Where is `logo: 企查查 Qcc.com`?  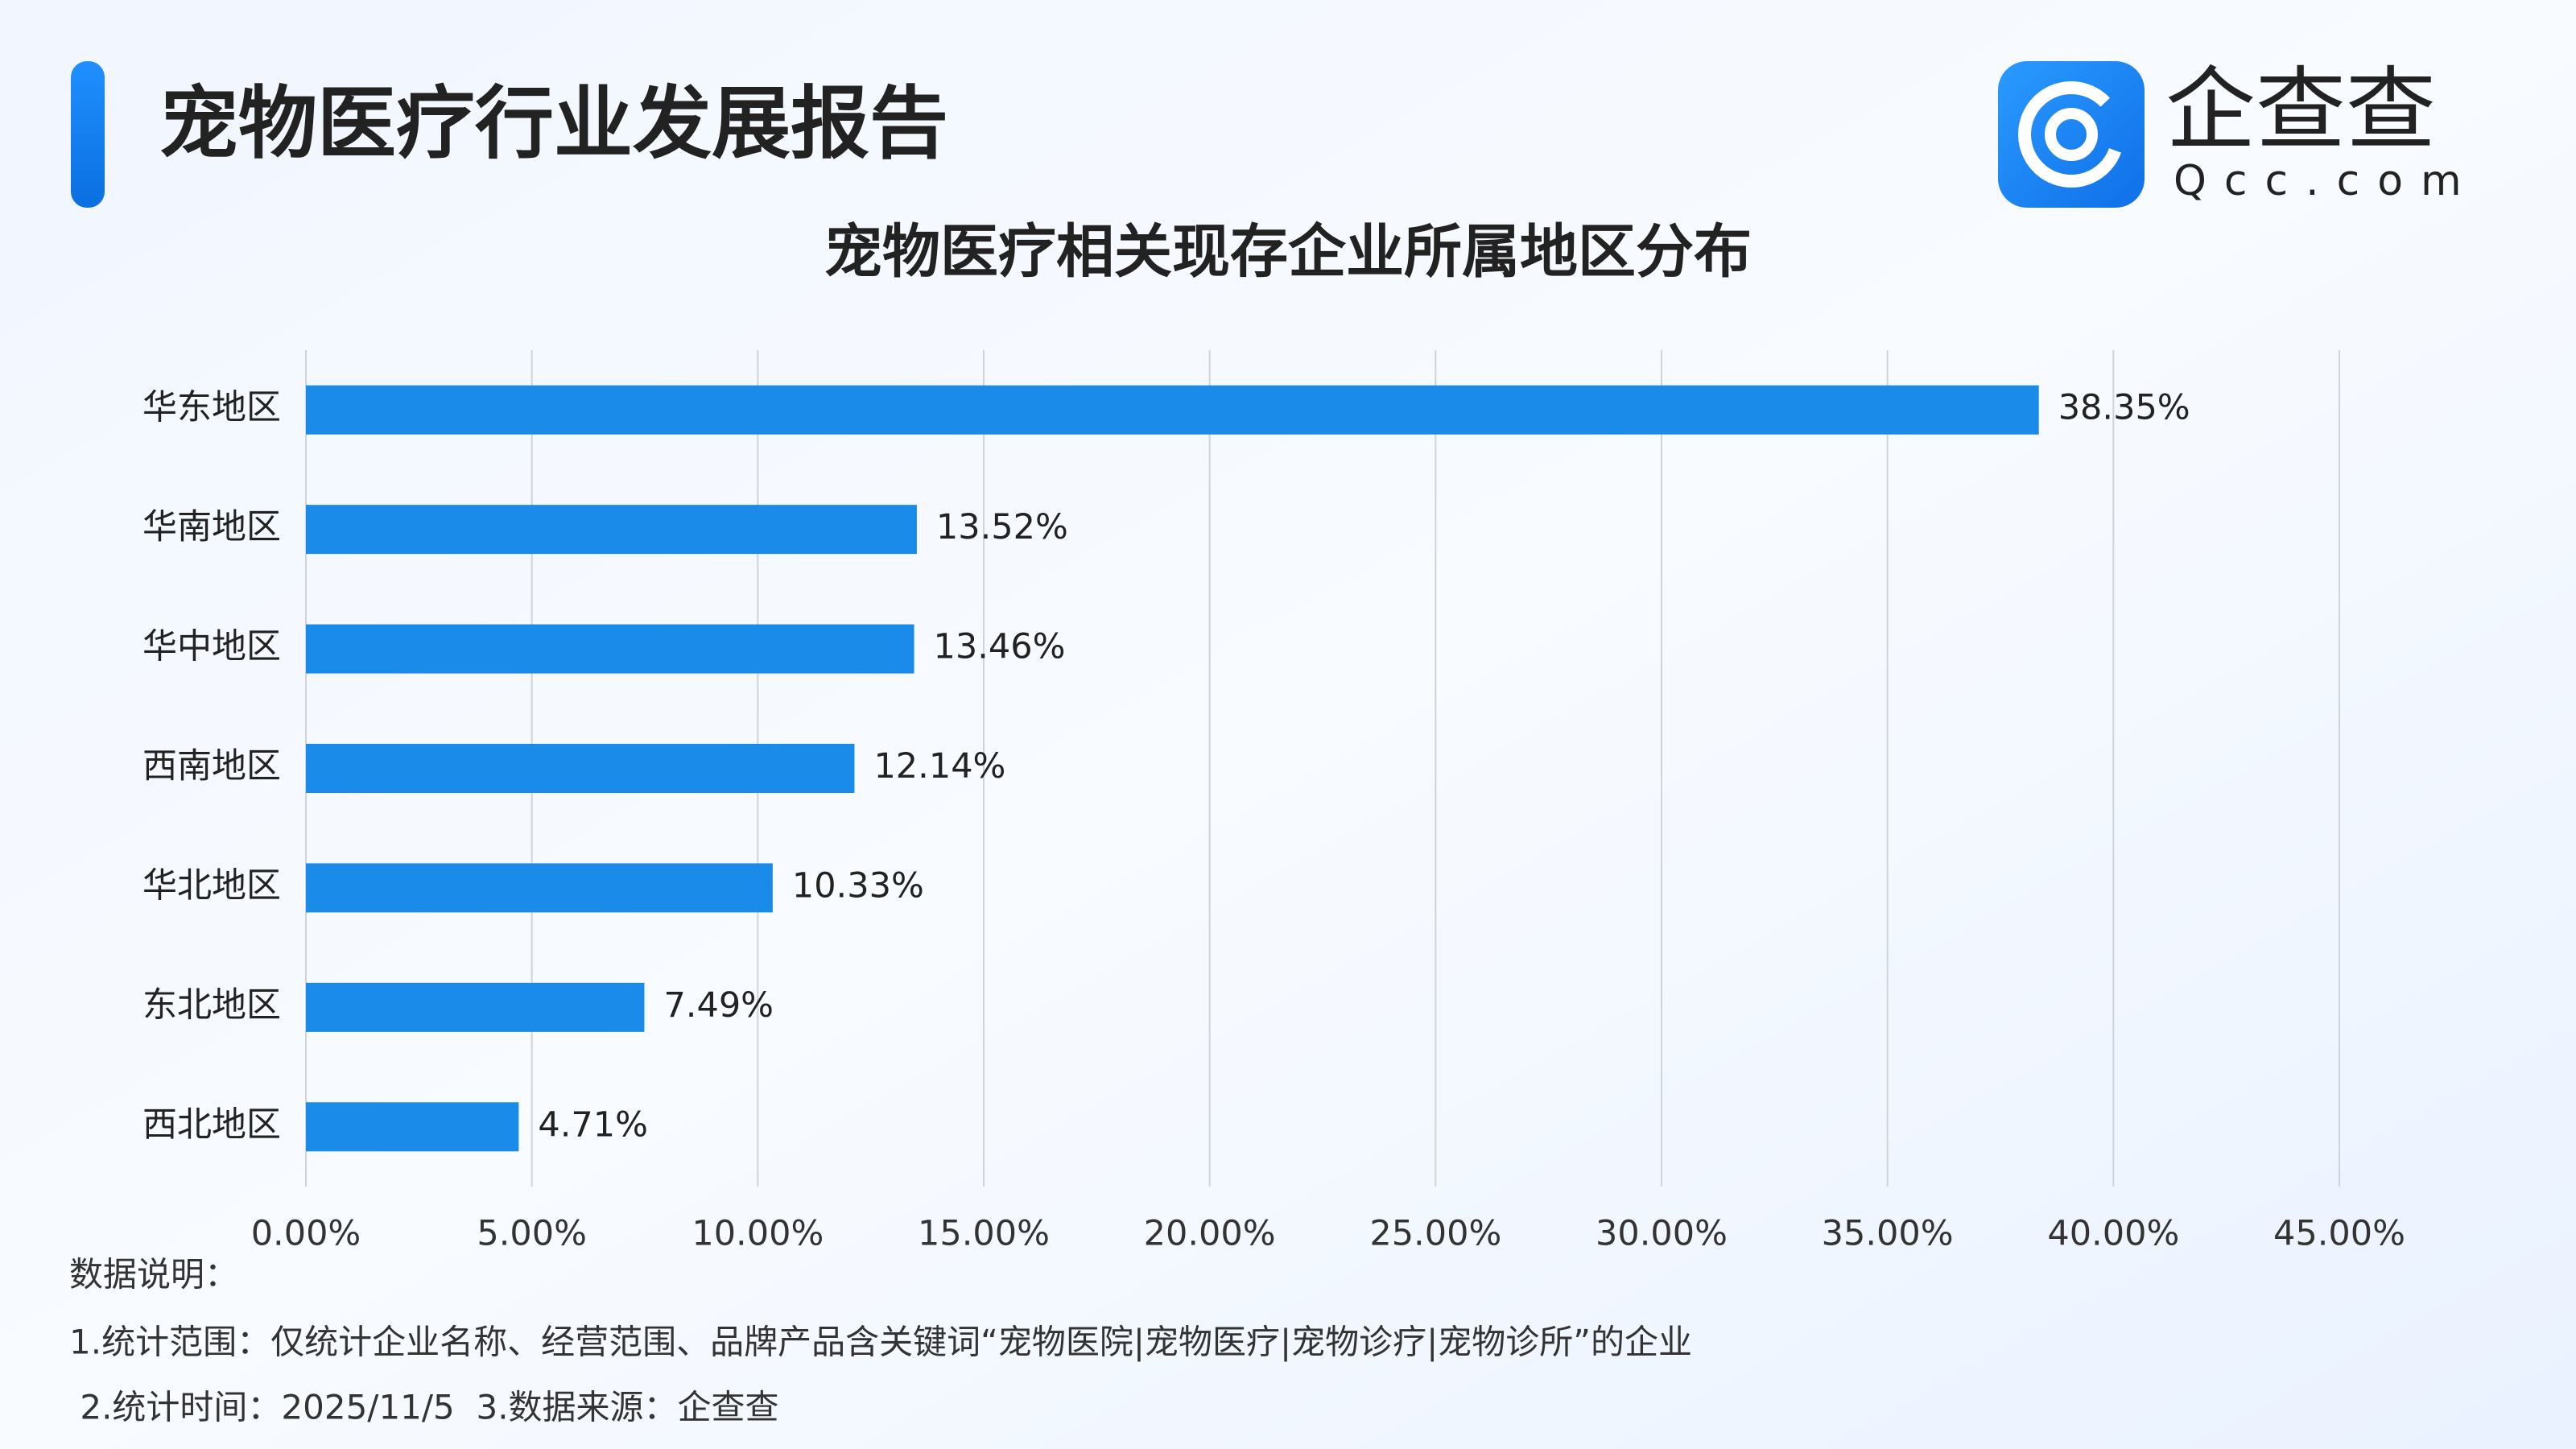
logo: 企查查 Qcc.com is located at coordinates (2238, 133).